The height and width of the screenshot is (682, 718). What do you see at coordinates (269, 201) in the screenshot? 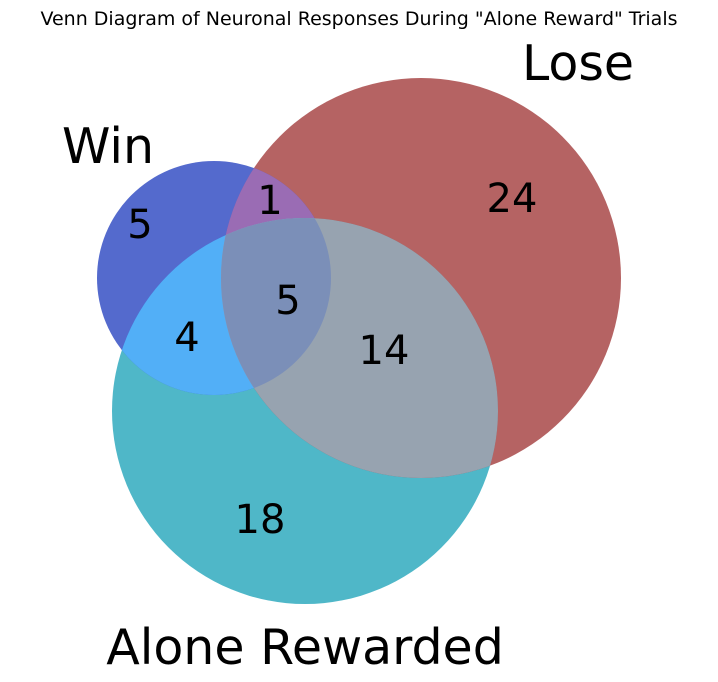
I see `count-win-lose: 1` at bounding box center [269, 201].